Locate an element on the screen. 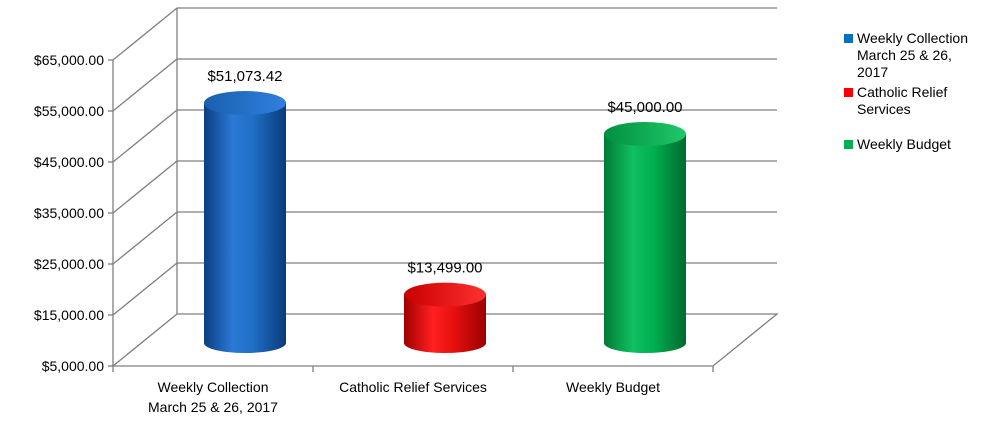  legend-item: Catholic Relief Services is located at coordinates (914, 101).